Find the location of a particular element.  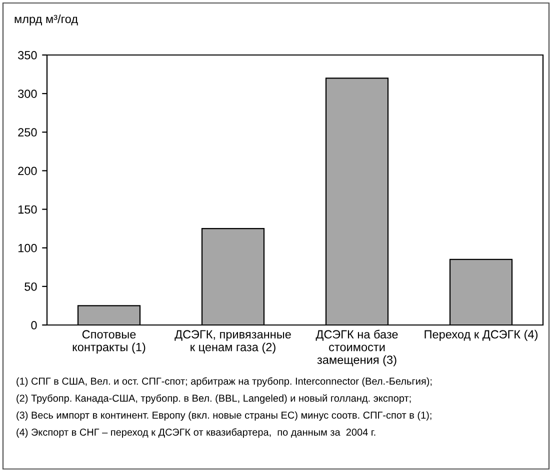

text: (1) СПГ в США, Вел. и ост. СПГ-спот; арбитраж на трубопр. Interconnector (Вел.-Бельгия); is located at coordinates (224, 382).